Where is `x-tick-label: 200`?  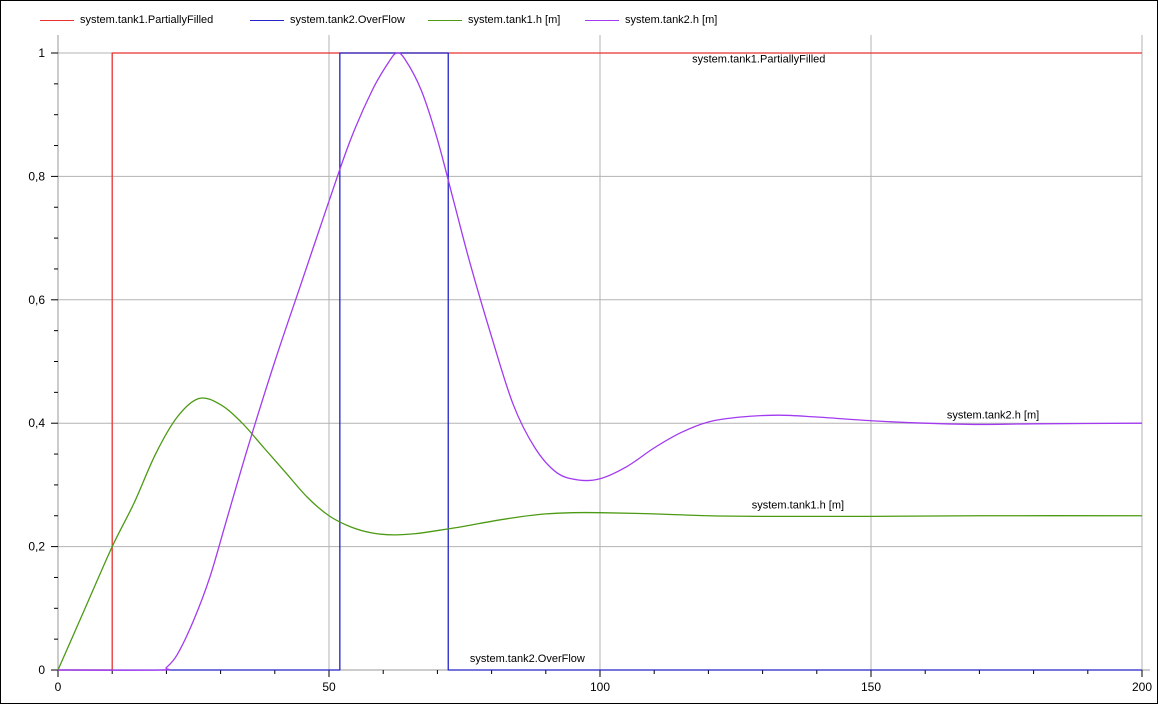
x-tick-label: 200 is located at coordinates (1142, 687).